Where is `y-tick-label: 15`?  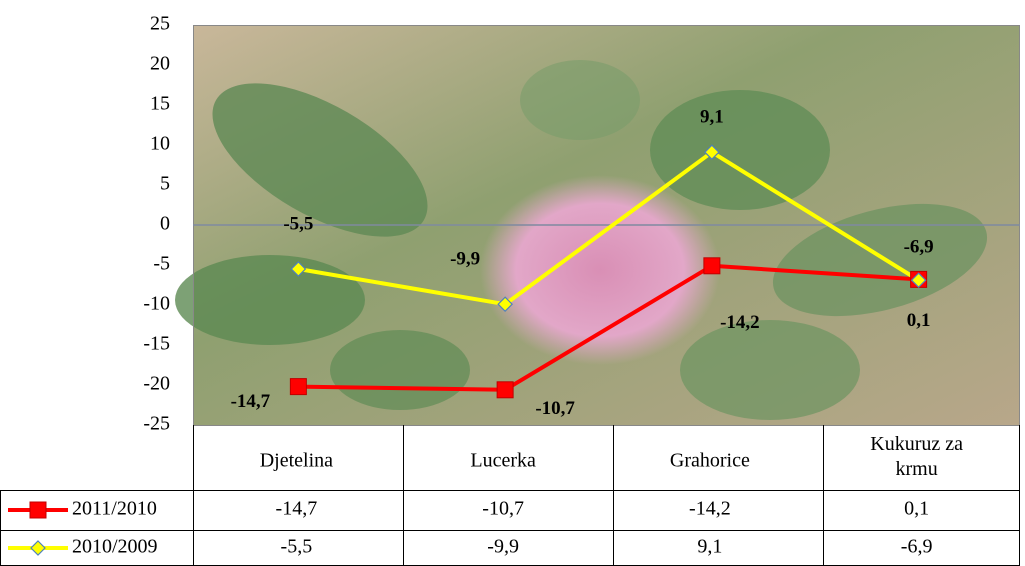
y-tick-label: 15 is located at coordinates (160, 104).